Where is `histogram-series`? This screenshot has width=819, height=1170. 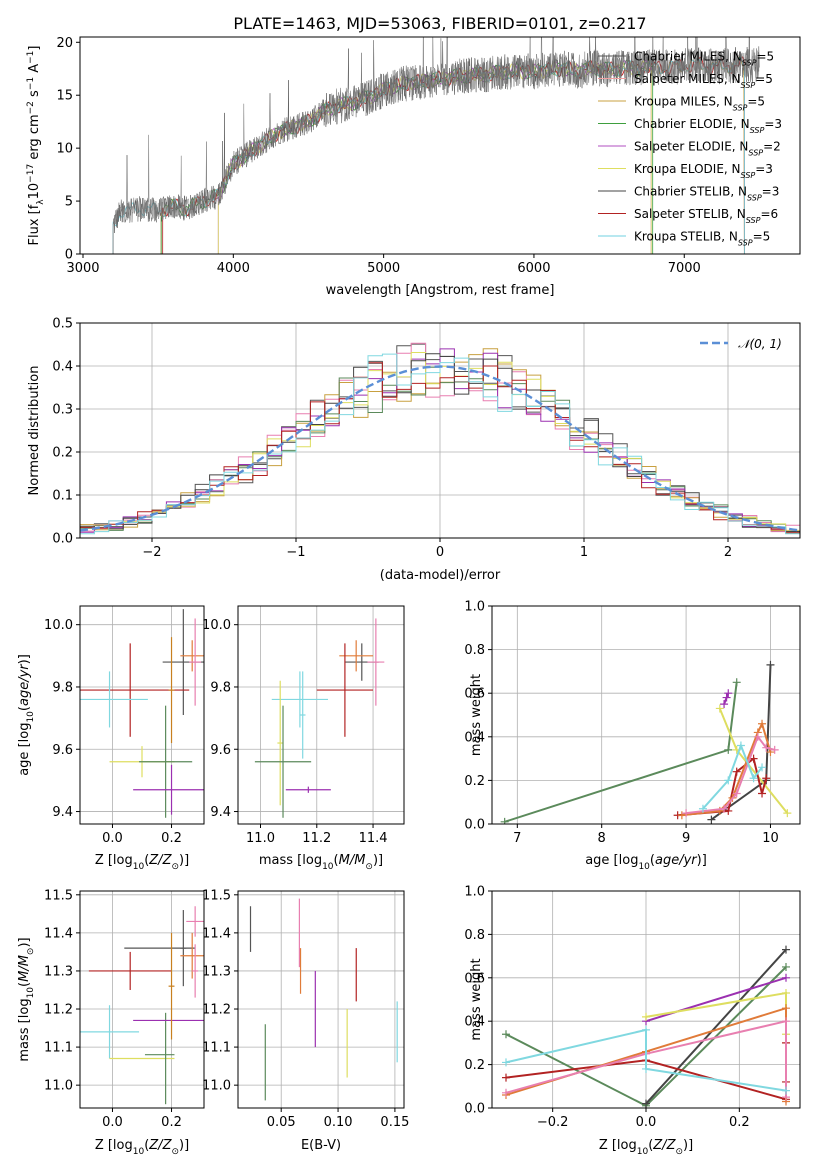
histogram-series is located at coordinates (440, 445).